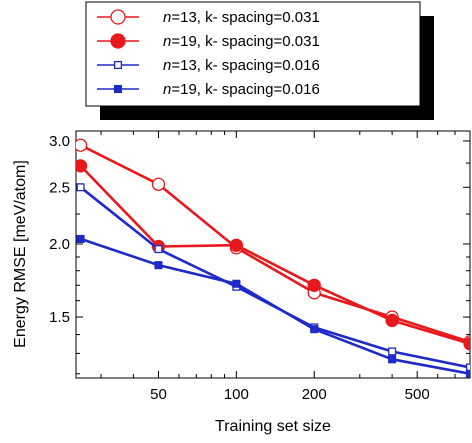 Image resolution: width=472 pixels, height=443 pixels. I want to click on legend-entry-3: n=13, k- spacing=0.016, so click(208, 65).